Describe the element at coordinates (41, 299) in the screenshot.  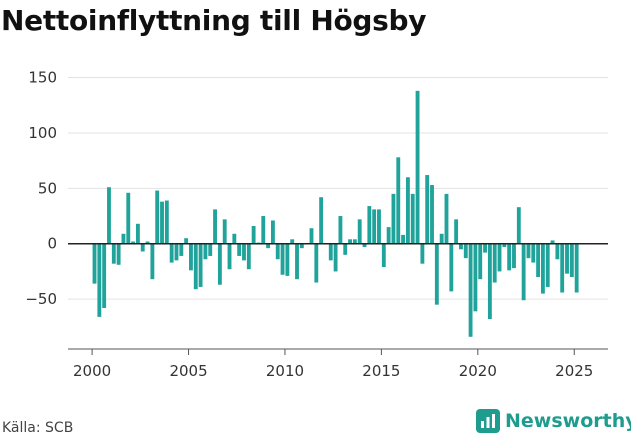
I see `y-tick-label: −50` at that location.